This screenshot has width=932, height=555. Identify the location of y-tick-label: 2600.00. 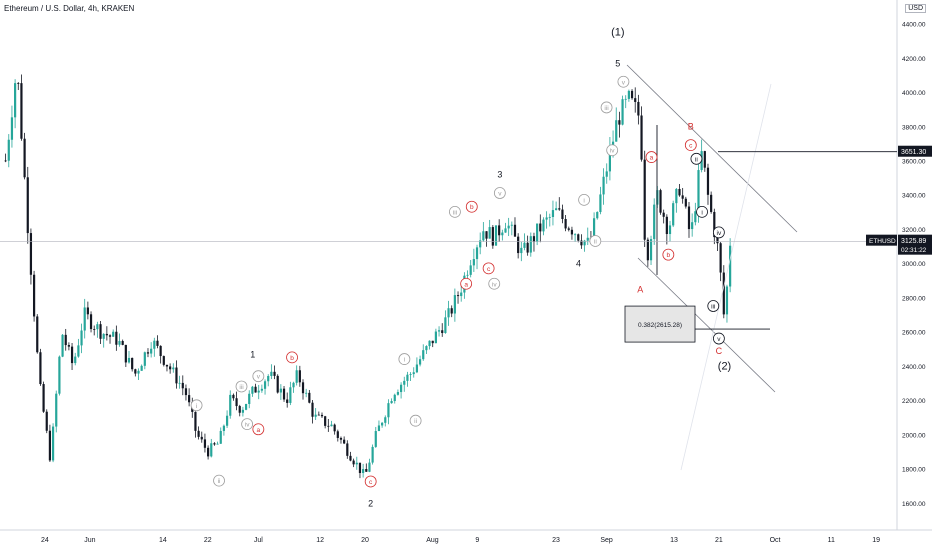
(914, 333).